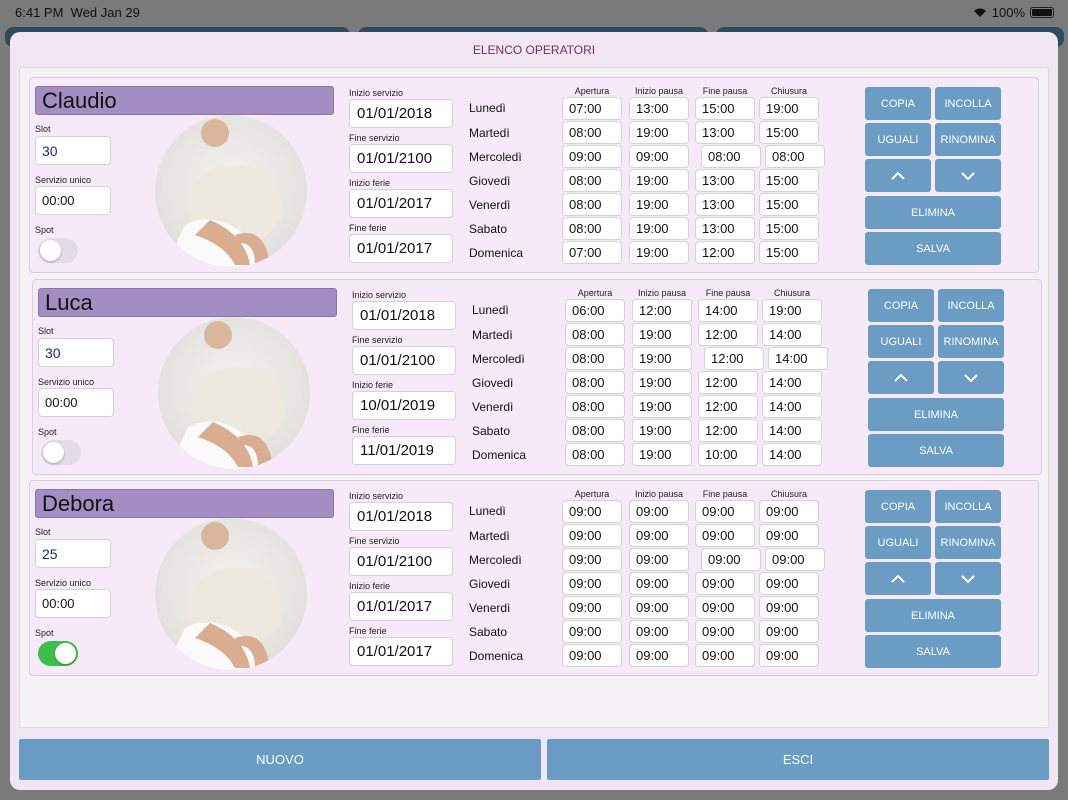 This screenshot has width=1068, height=800. What do you see at coordinates (595, 310) in the screenshot?
I see `time-input: 06:00` at bounding box center [595, 310].